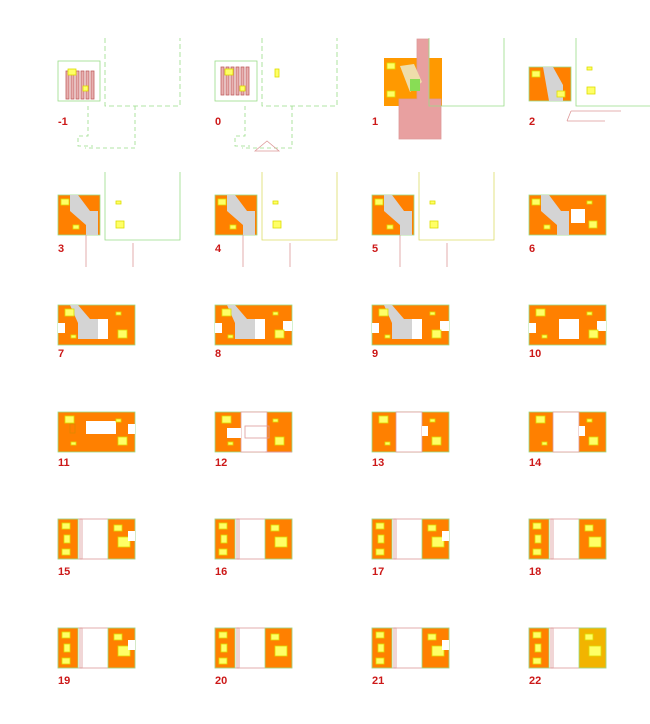 Image resolution: width=650 pixels, height=724 pixels. I want to click on green-room, so click(415, 85).